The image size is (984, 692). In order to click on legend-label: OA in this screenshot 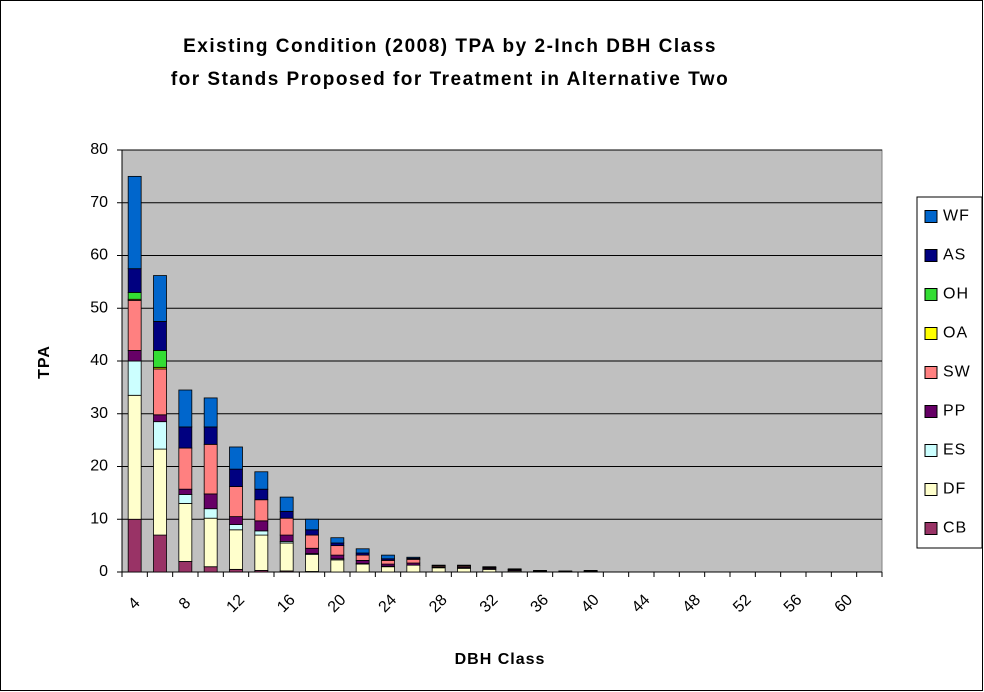, I will do `click(955, 333)`.